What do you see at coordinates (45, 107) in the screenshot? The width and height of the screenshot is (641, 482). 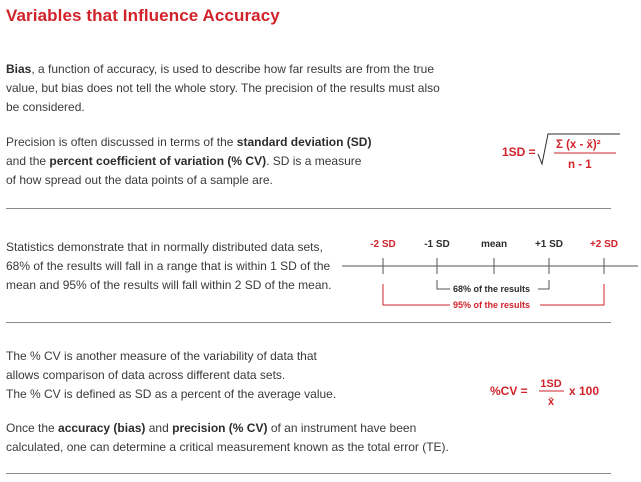 I see `bias-line3: be considered.` at bounding box center [45, 107].